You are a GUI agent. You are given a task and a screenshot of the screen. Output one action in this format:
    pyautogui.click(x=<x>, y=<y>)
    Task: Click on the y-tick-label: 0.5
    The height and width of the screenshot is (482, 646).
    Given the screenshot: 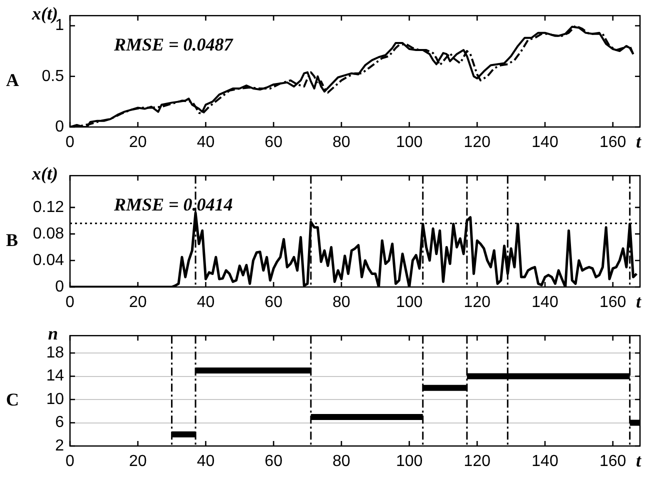 What is the action you would take?
    pyautogui.click(x=53, y=76)
    